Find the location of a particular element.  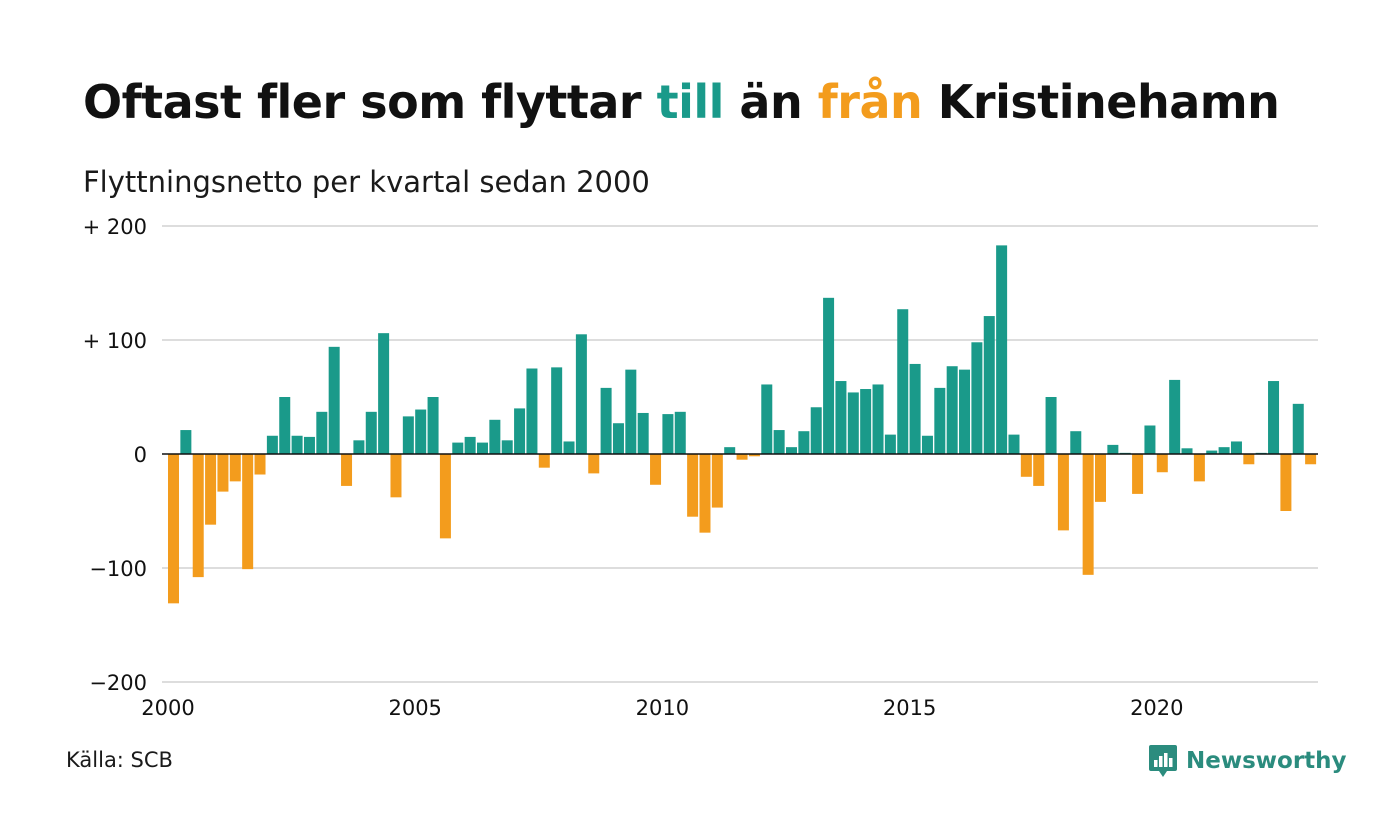

y-tick-label: −100 is located at coordinates (118, 569).